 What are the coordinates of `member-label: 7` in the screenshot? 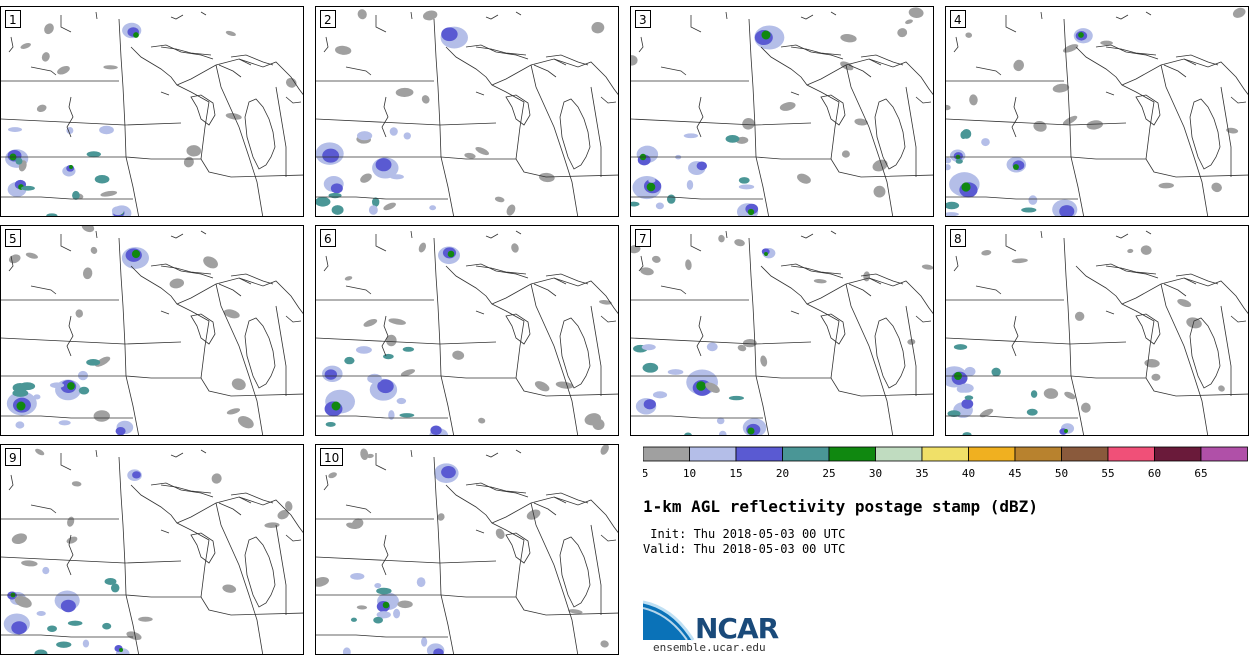 It's located at (643, 238).